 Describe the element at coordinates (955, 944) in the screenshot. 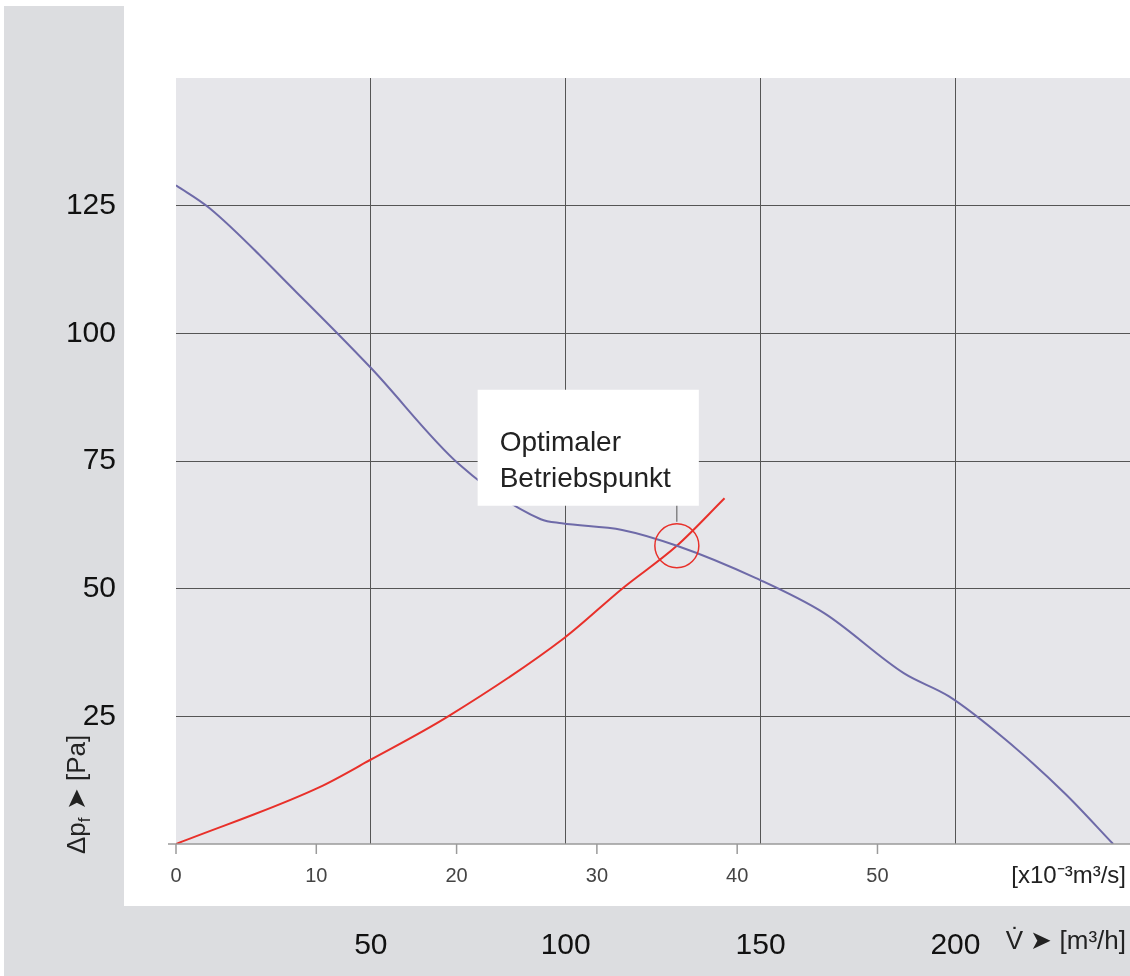

I see `x2-tick-label: 200` at that location.